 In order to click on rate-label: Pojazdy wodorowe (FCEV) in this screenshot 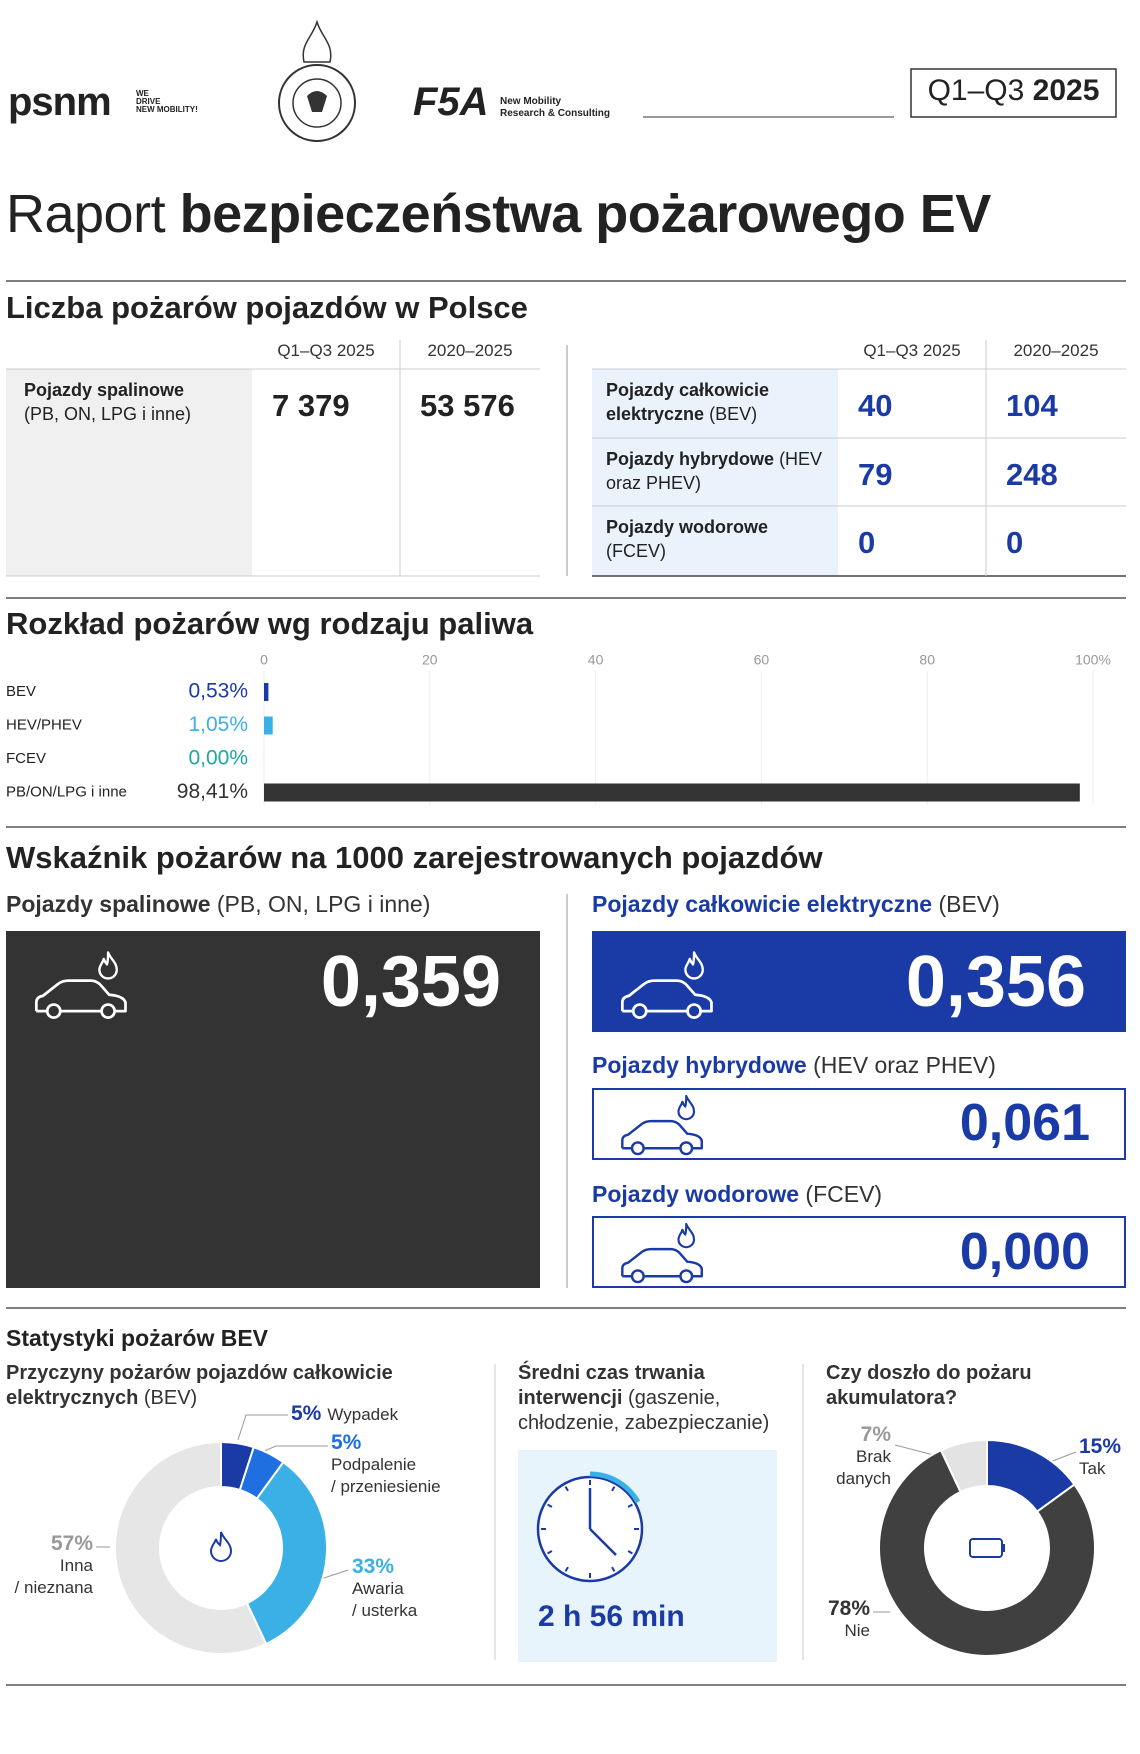, I will do `click(737, 1194)`.